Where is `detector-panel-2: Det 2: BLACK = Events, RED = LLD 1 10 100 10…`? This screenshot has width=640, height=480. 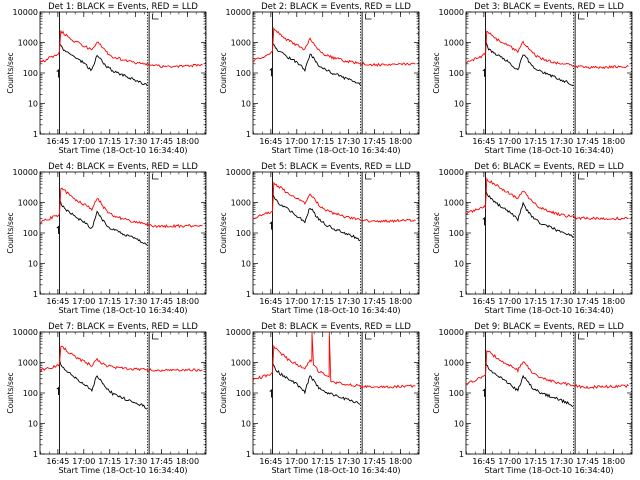 detector-panel-2: Det 2: BLACK = Events, RED = LLD 1 10 100 10… is located at coordinates (319, 78).